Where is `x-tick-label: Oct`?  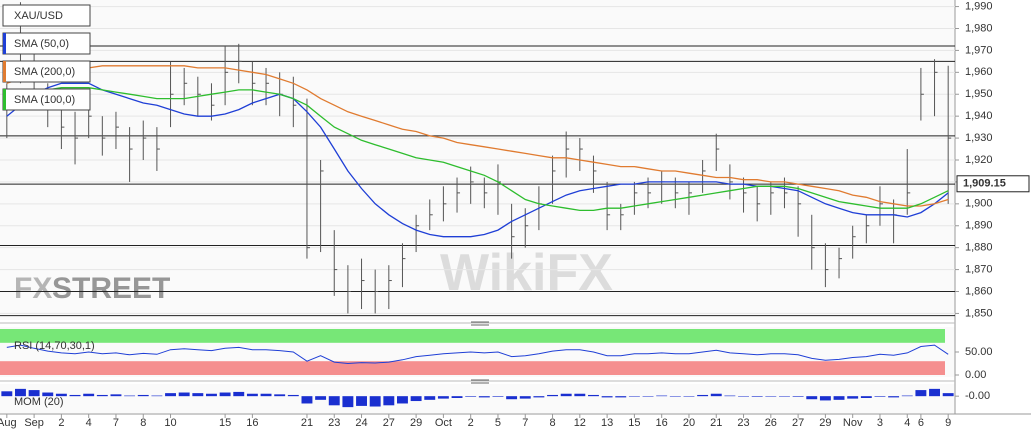 x-tick-label: Oct is located at coordinates (443, 423).